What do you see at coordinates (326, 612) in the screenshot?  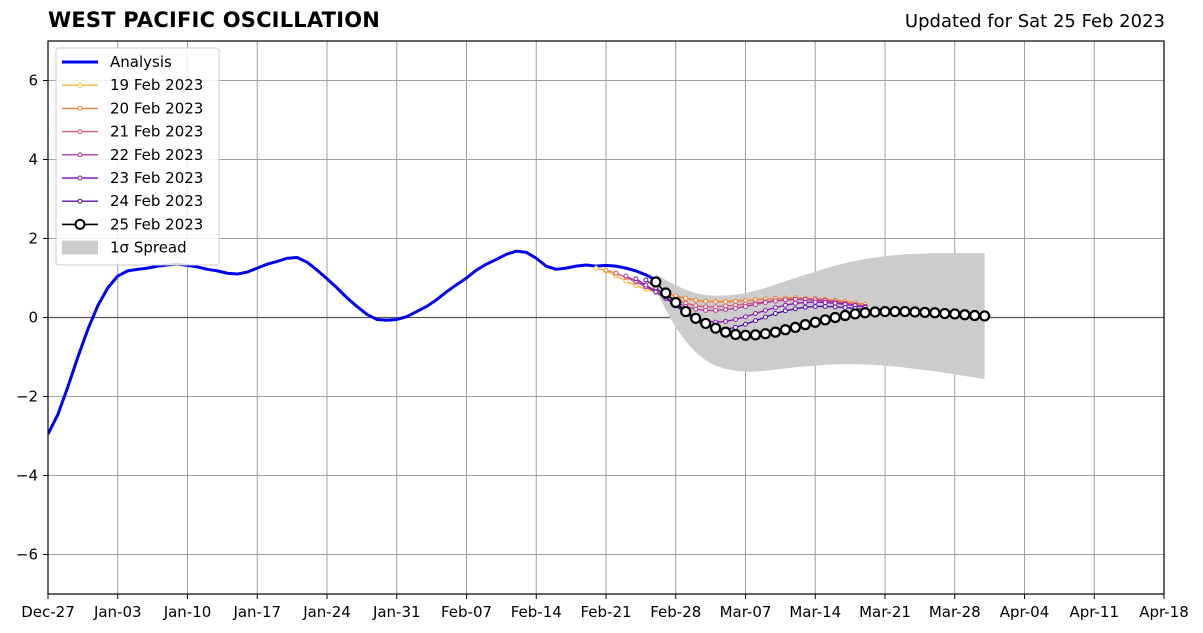 I see `x-tick-label: Jan-24` at bounding box center [326, 612].